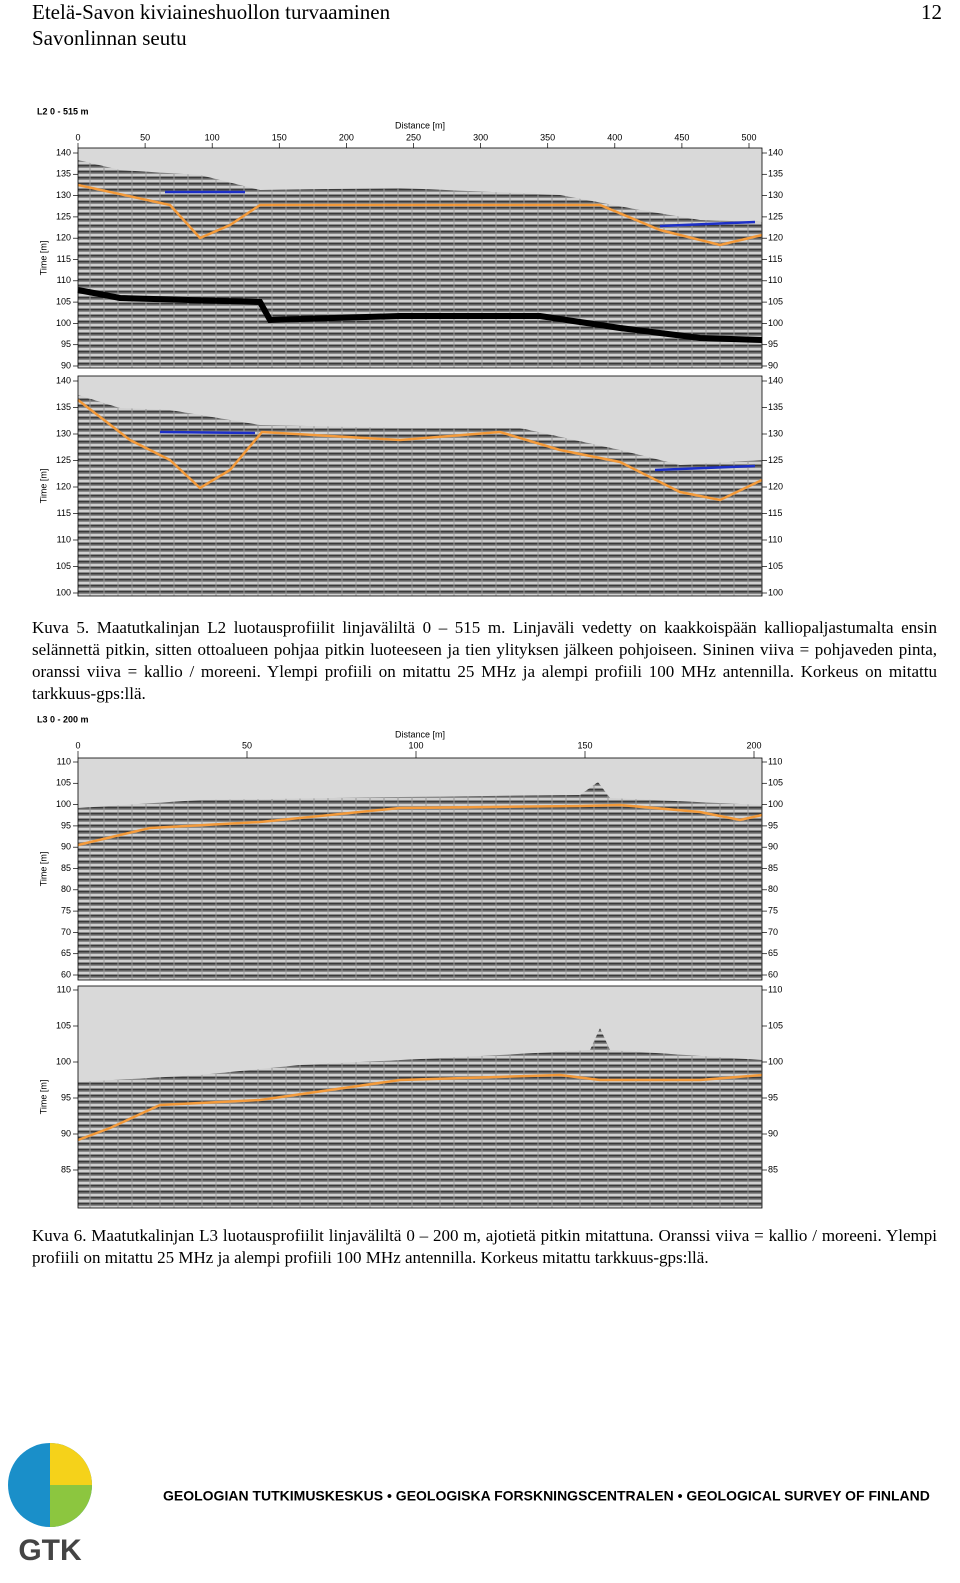  What do you see at coordinates (480, 137) in the screenshot?
I see `x-tick-label: 300` at bounding box center [480, 137].